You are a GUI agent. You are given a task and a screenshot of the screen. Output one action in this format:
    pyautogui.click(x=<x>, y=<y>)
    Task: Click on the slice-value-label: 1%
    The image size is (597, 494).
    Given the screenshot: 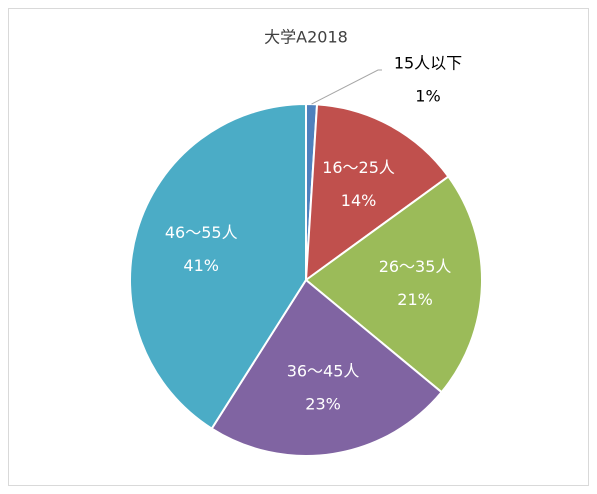 What is the action you would take?
    pyautogui.click(x=427, y=96)
    